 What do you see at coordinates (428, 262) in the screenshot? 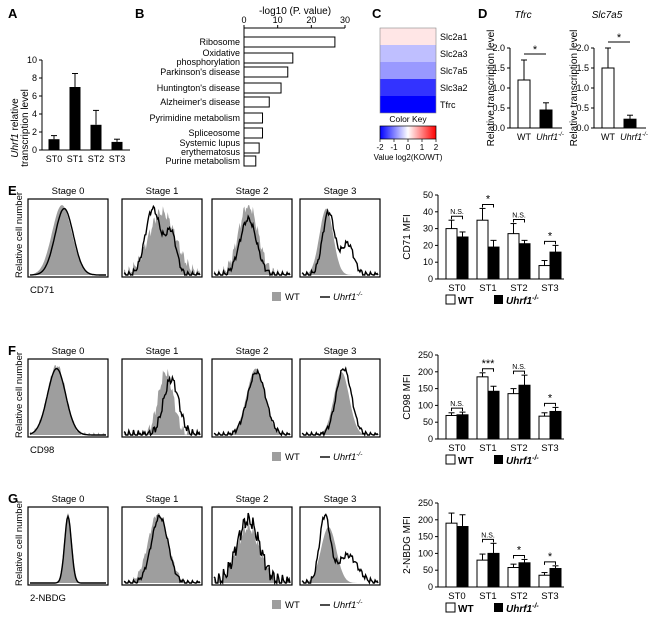
I see `panel-e-mfi-y-tick-label: 10` at bounding box center [428, 262].